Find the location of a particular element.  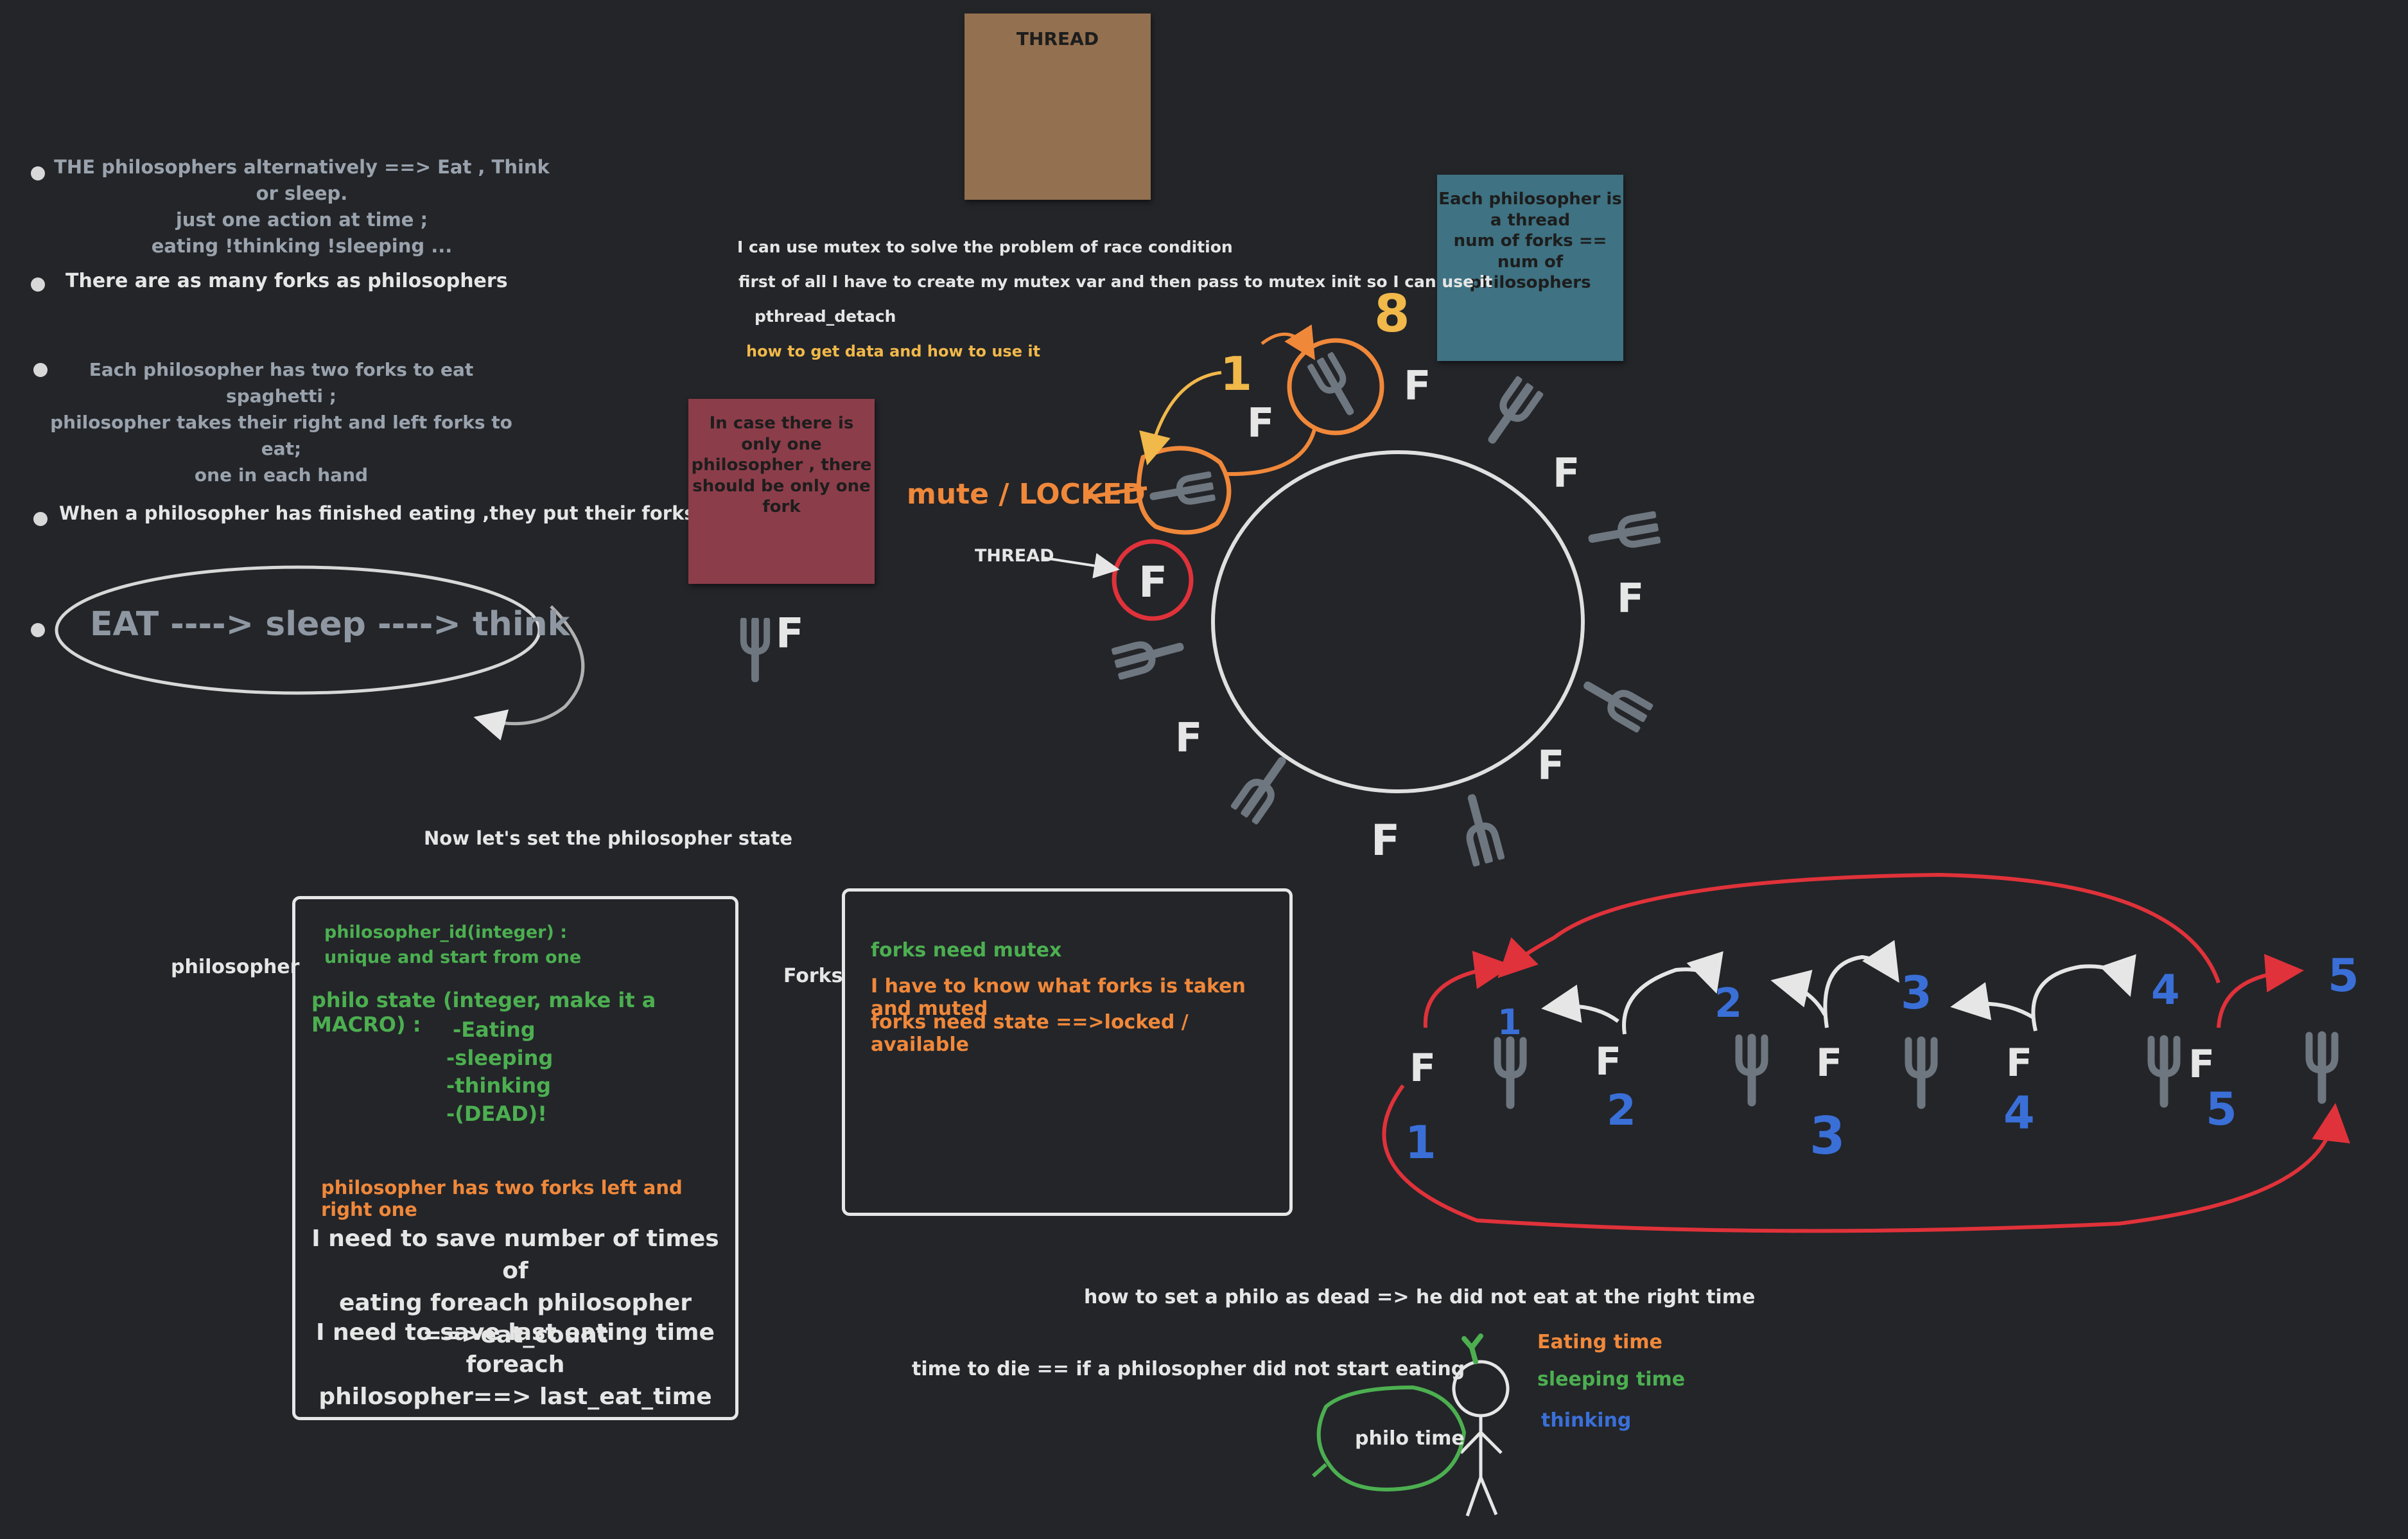

red-arrow-left is located at coordinates (1468, 989).